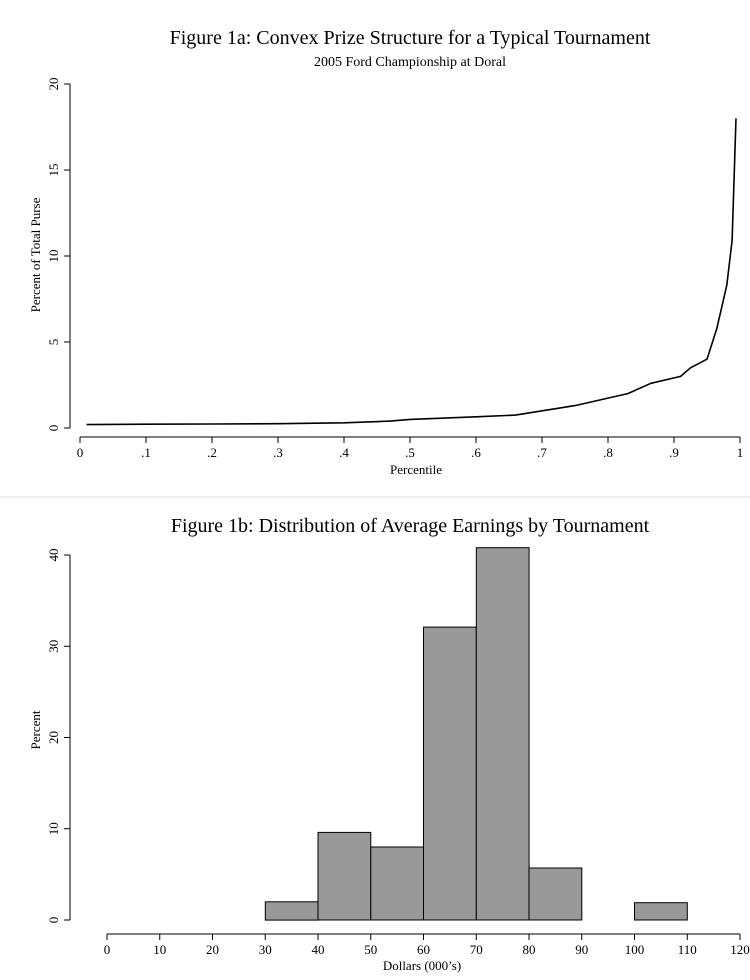 Image resolution: width=750 pixels, height=980 pixels. I want to click on x-tick-label: 120, so click(740, 949).